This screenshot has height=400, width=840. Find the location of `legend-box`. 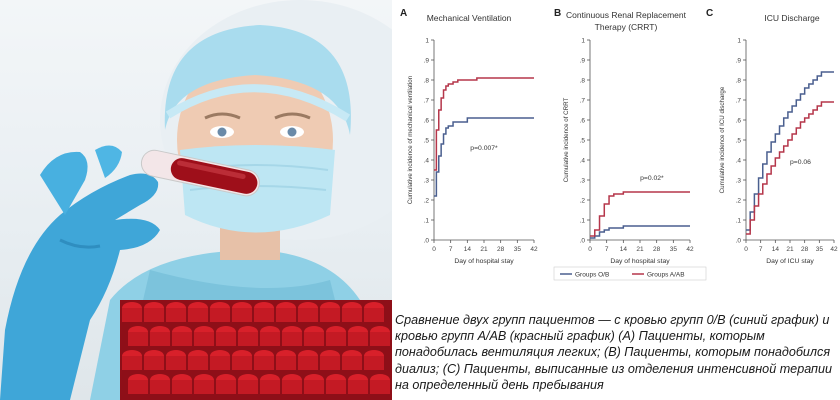

legend-box is located at coordinates (630, 273).